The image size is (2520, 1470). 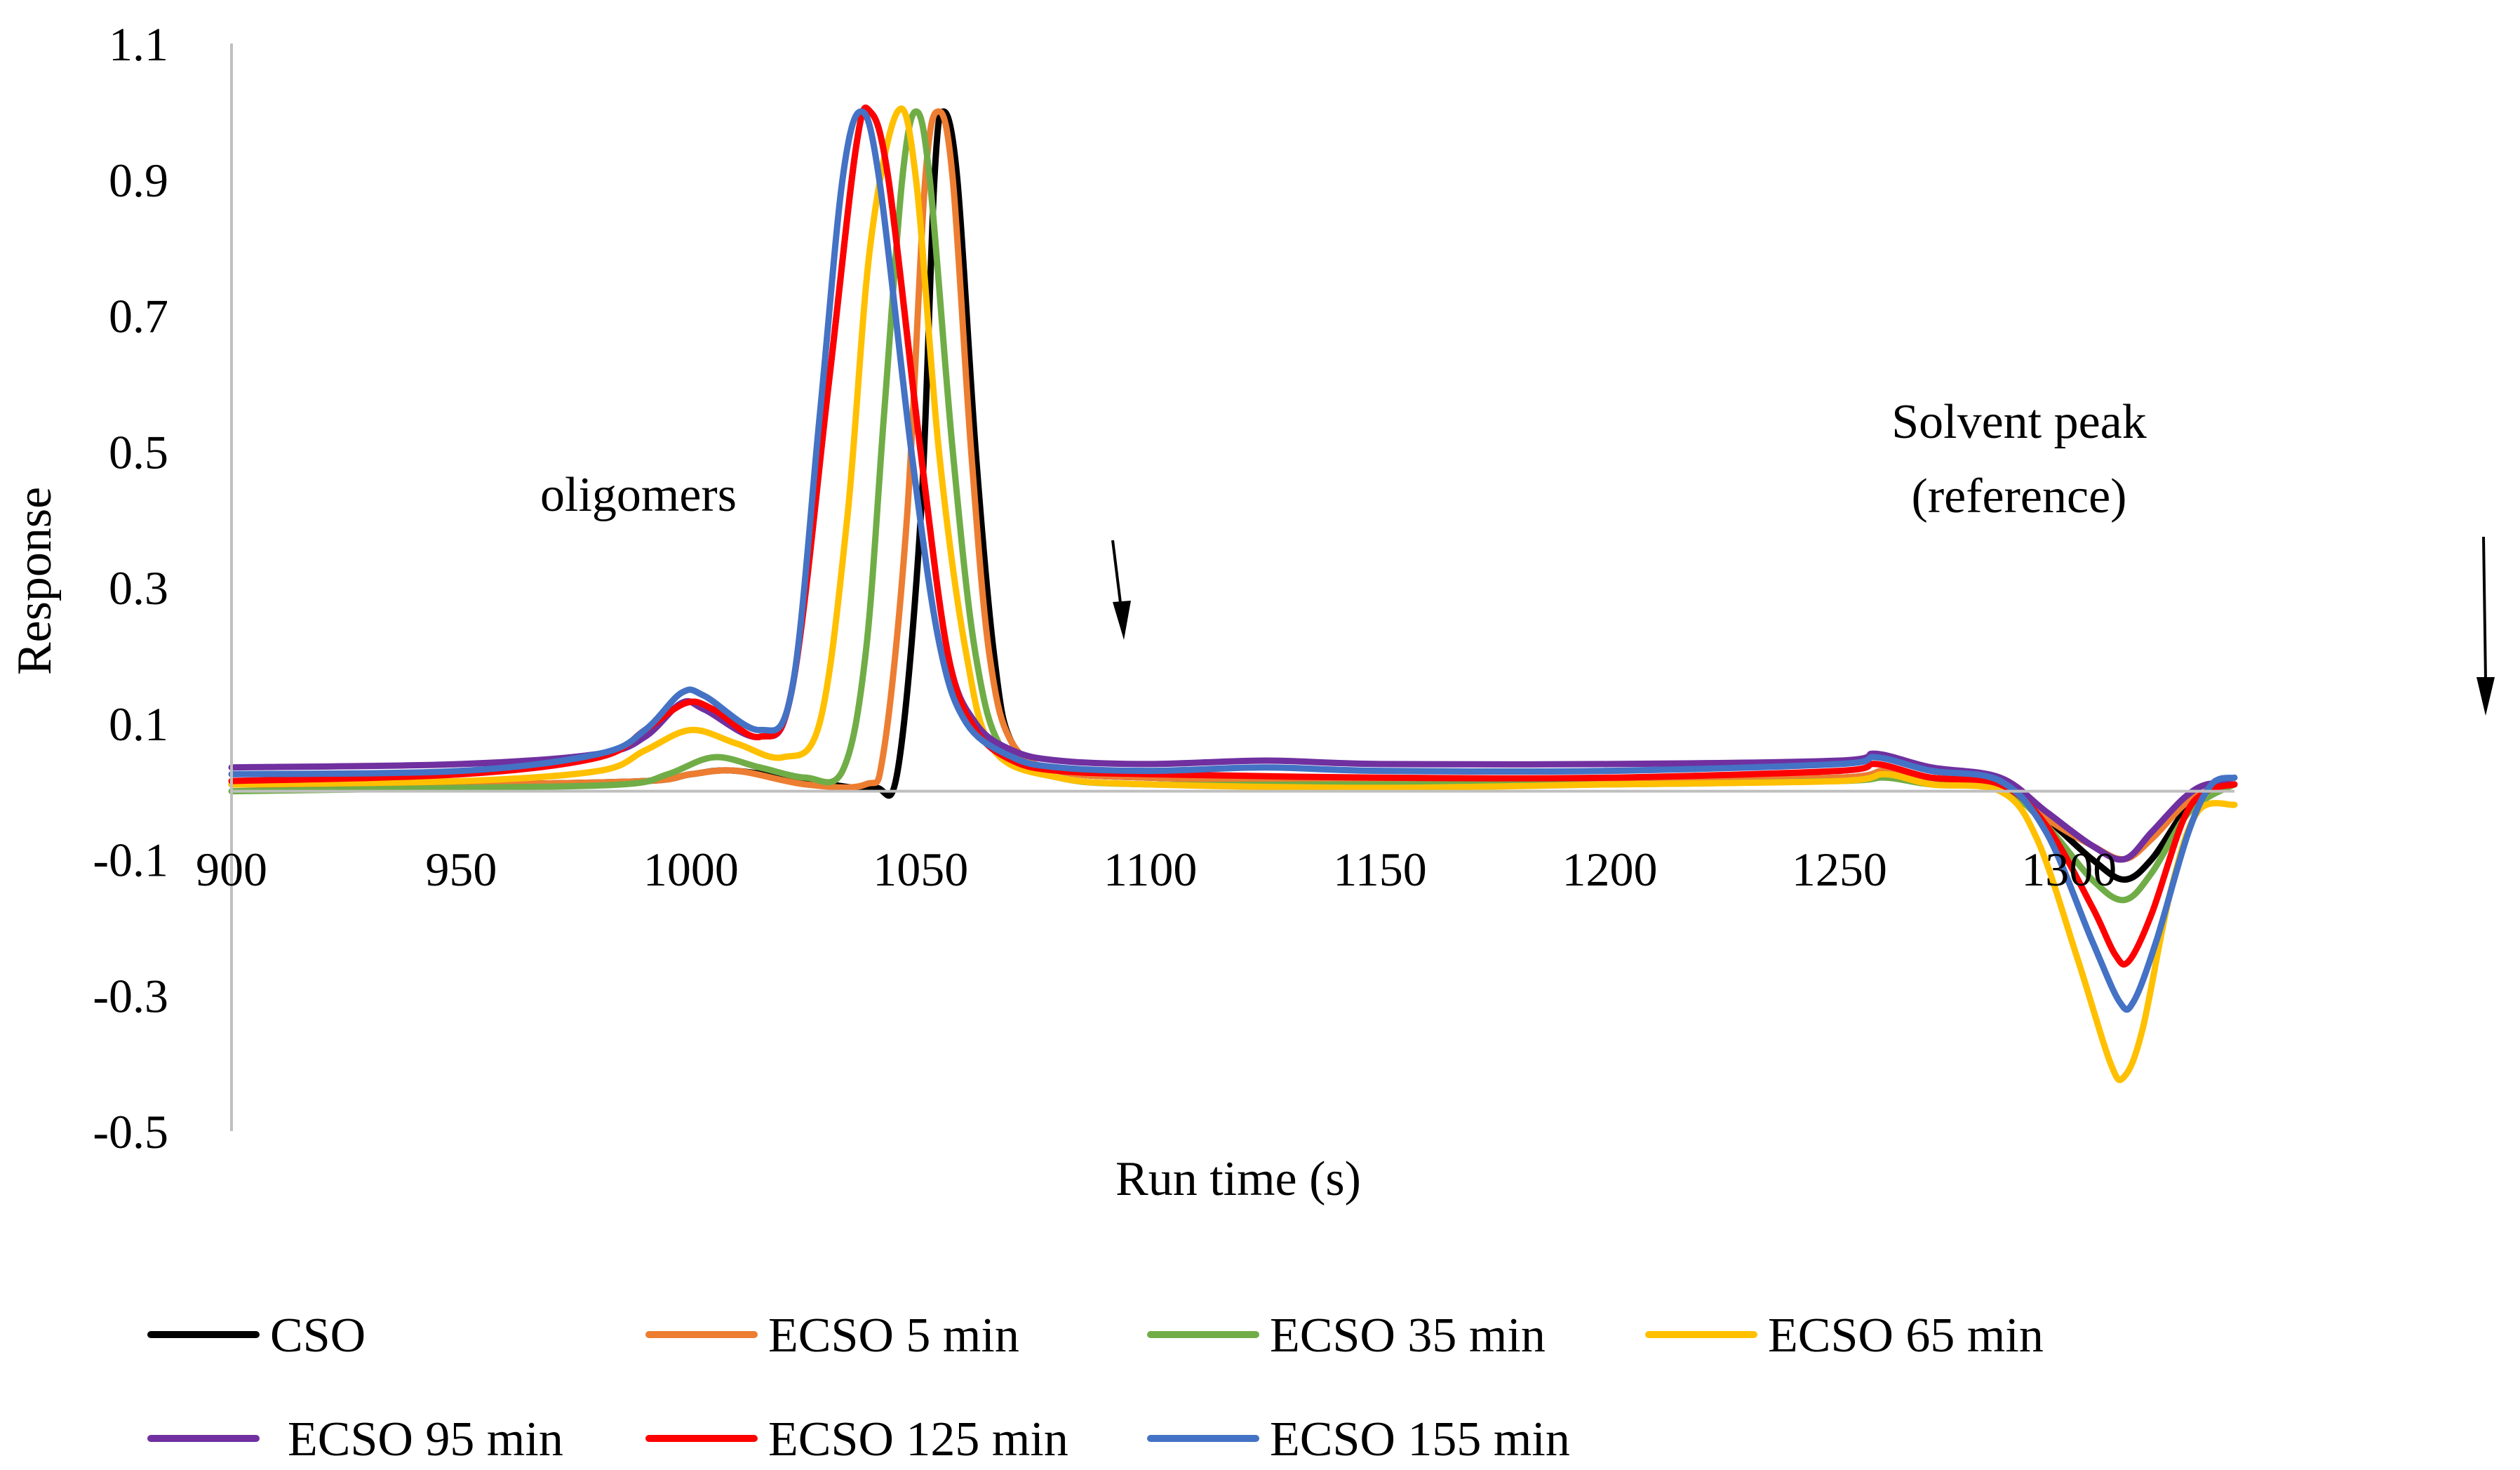 What do you see at coordinates (138, 316) in the screenshot?
I see `y-tick-label: 0.7` at bounding box center [138, 316].